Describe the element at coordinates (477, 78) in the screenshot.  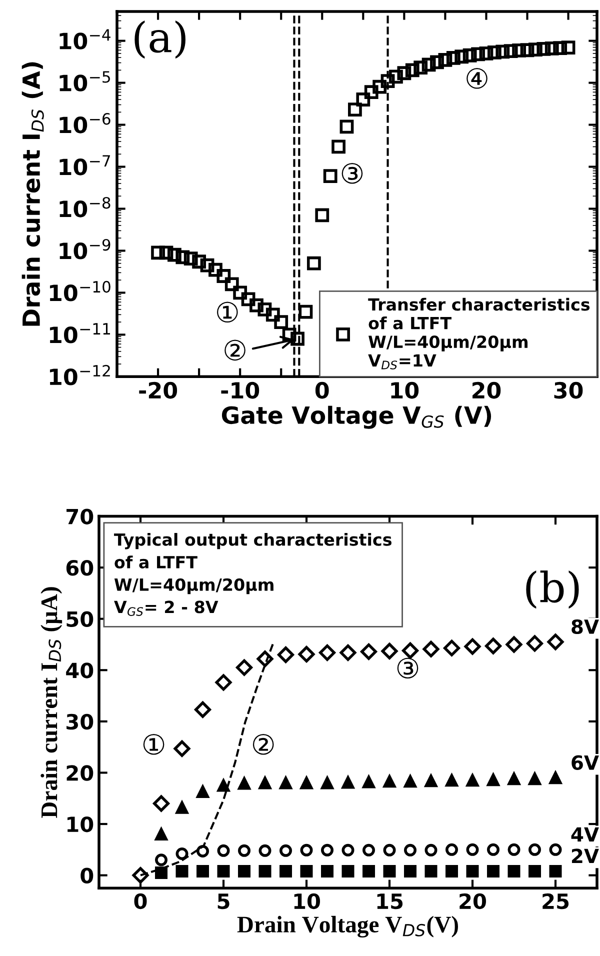
I see `annotation: ④` at that location.